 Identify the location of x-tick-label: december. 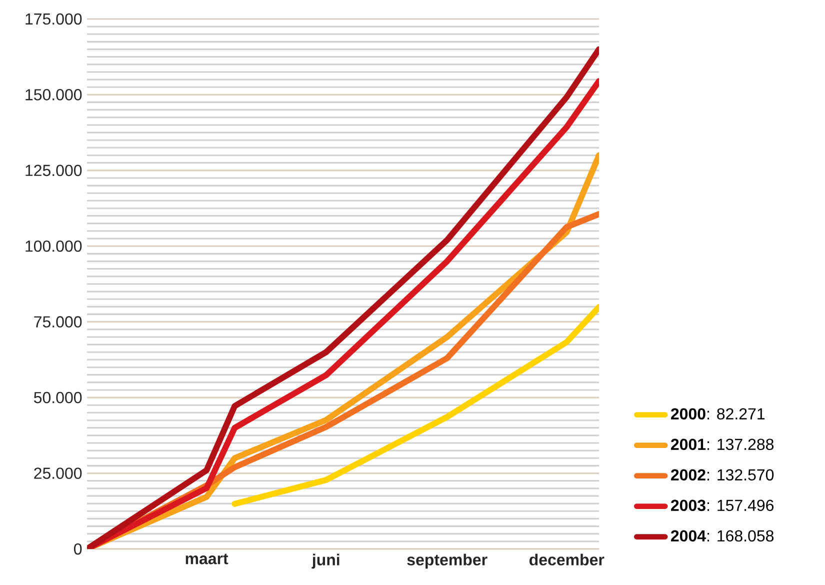
(567, 560).